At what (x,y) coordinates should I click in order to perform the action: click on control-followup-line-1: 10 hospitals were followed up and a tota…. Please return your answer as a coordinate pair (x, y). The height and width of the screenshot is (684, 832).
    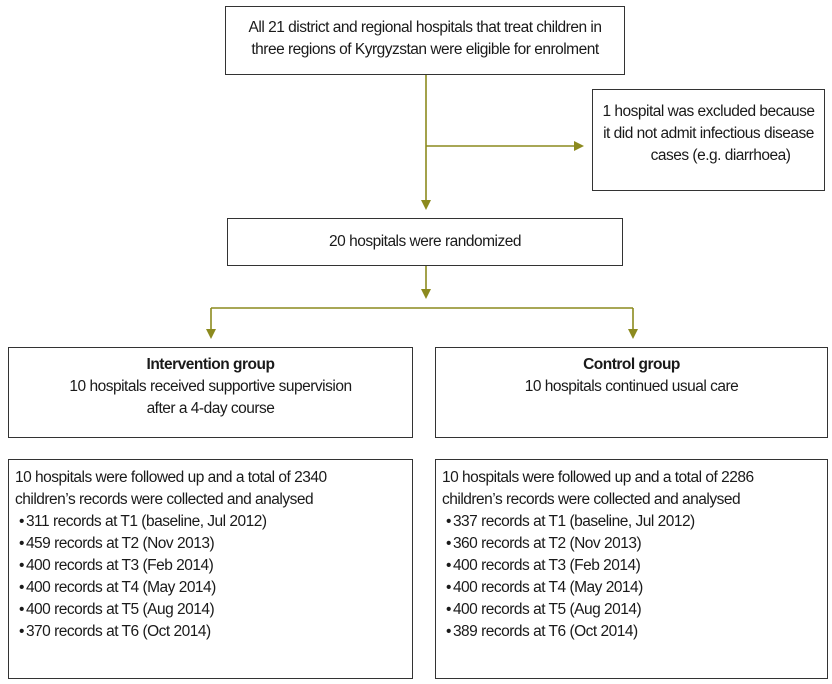
    Looking at the image, I should click on (598, 477).